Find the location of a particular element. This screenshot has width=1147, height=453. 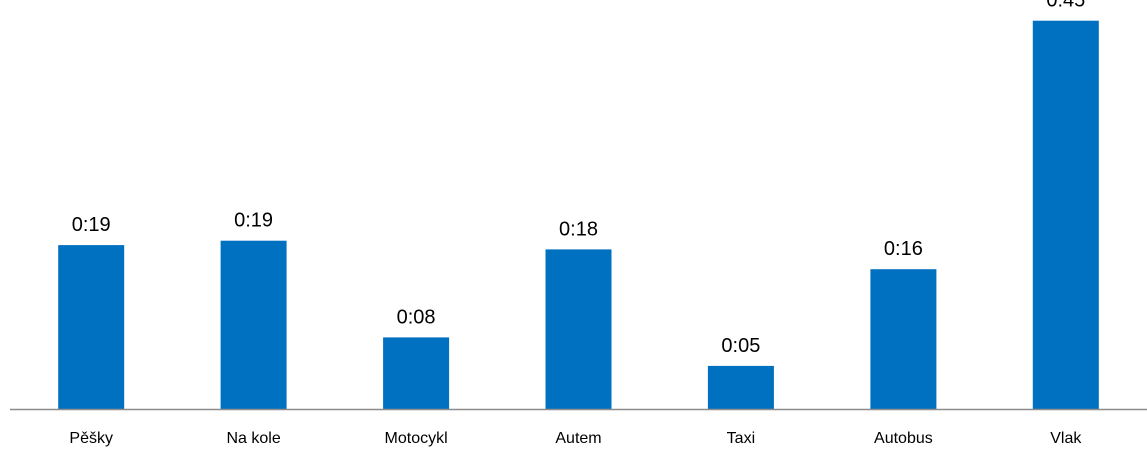

x-tick-label-1: Na kole is located at coordinates (253, 438).